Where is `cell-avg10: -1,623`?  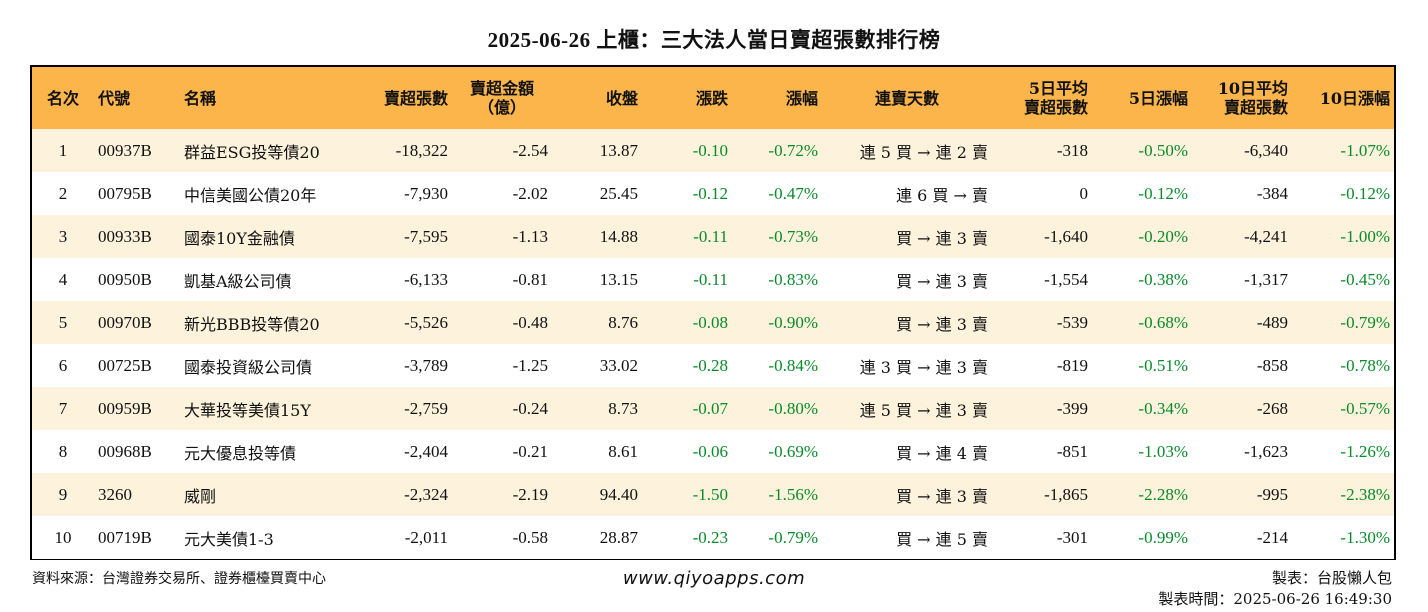
cell-avg10: -1,623 is located at coordinates (1266, 451).